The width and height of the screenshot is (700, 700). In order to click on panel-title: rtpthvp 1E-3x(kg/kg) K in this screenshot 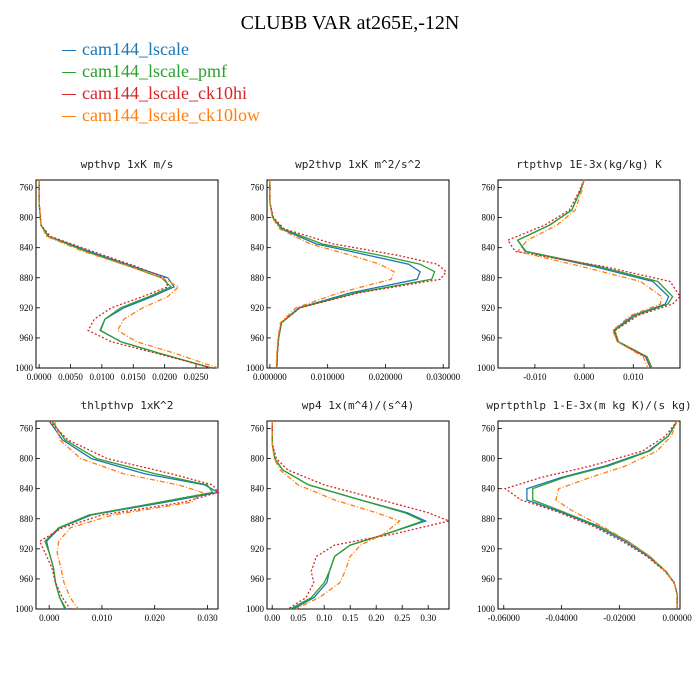, I will do `click(589, 164)`.